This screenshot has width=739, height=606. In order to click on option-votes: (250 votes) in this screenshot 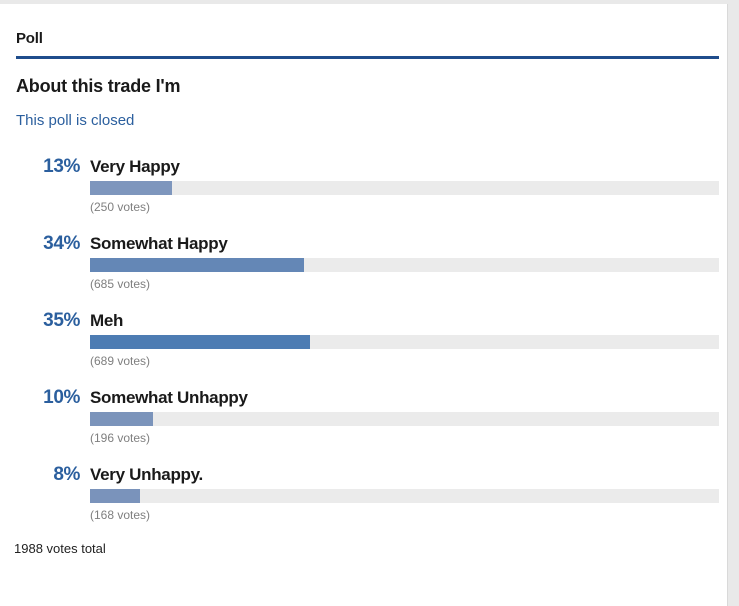, I will do `click(120, 207)`.